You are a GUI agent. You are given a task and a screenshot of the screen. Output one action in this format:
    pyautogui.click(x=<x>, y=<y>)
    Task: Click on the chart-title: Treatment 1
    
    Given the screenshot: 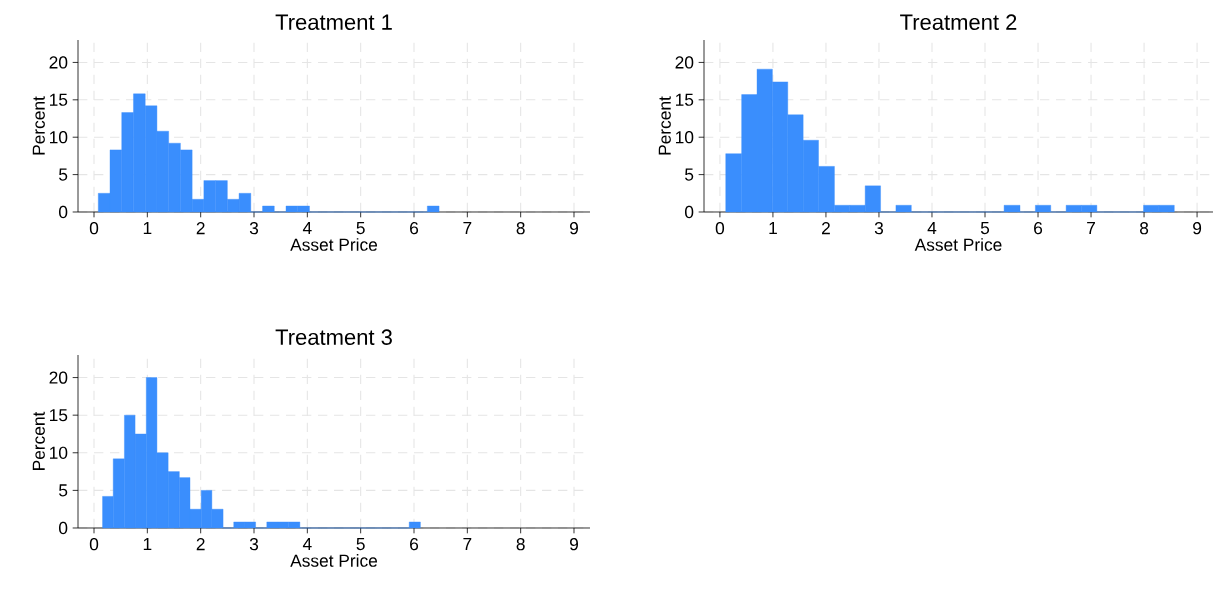 What is the action you would take?
    pyautogui.click(x=333, y=22)
    